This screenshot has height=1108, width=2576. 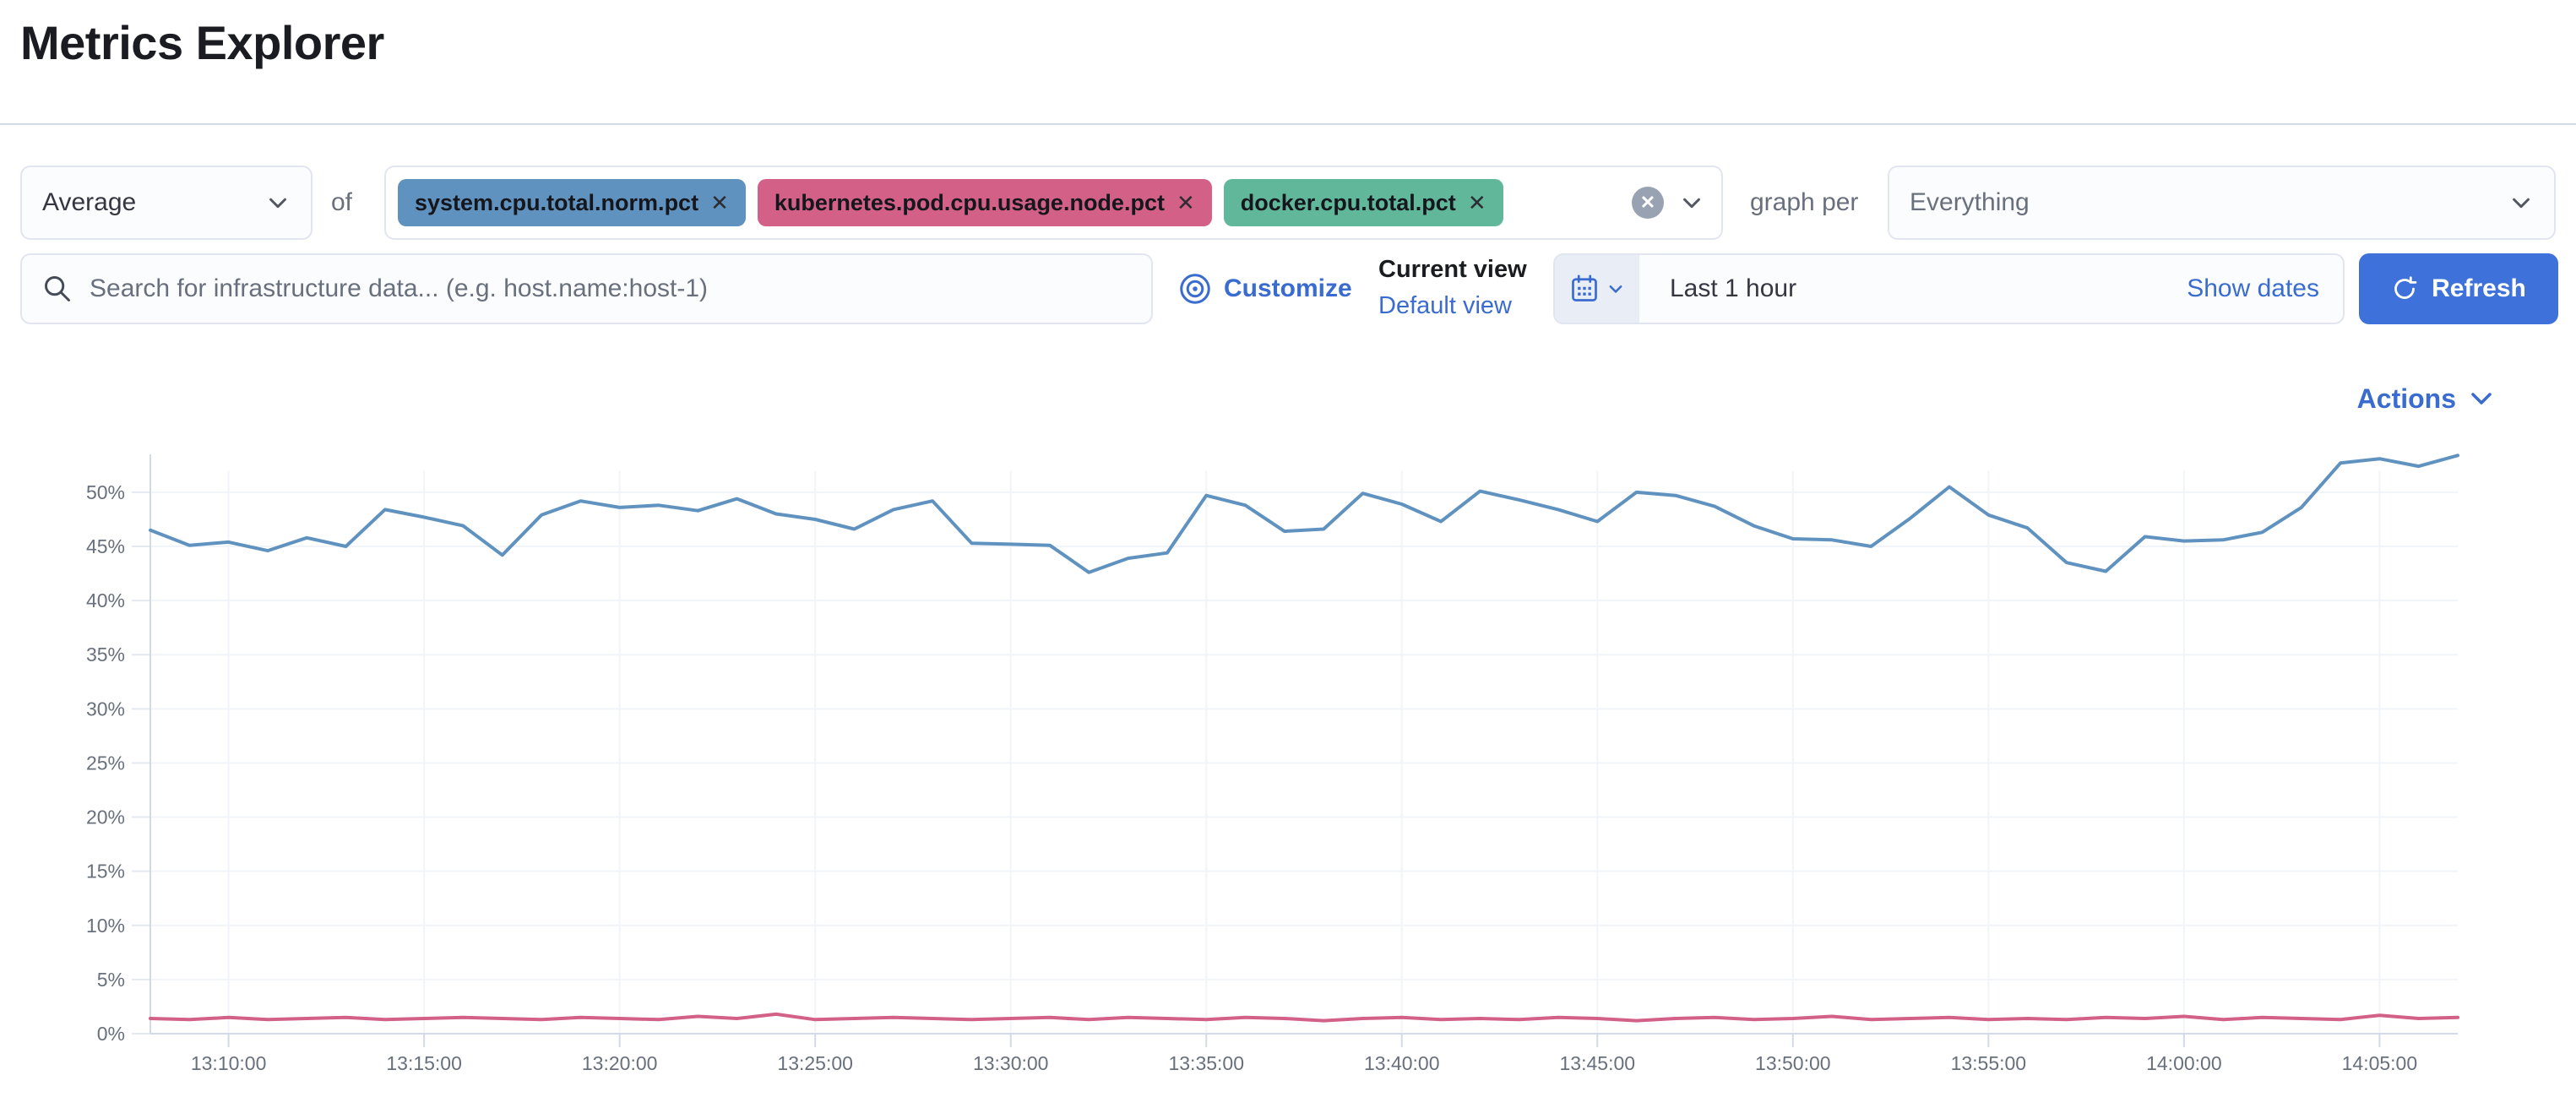 I want to click on customize-label: Customize, so click(x=1288, y=288).